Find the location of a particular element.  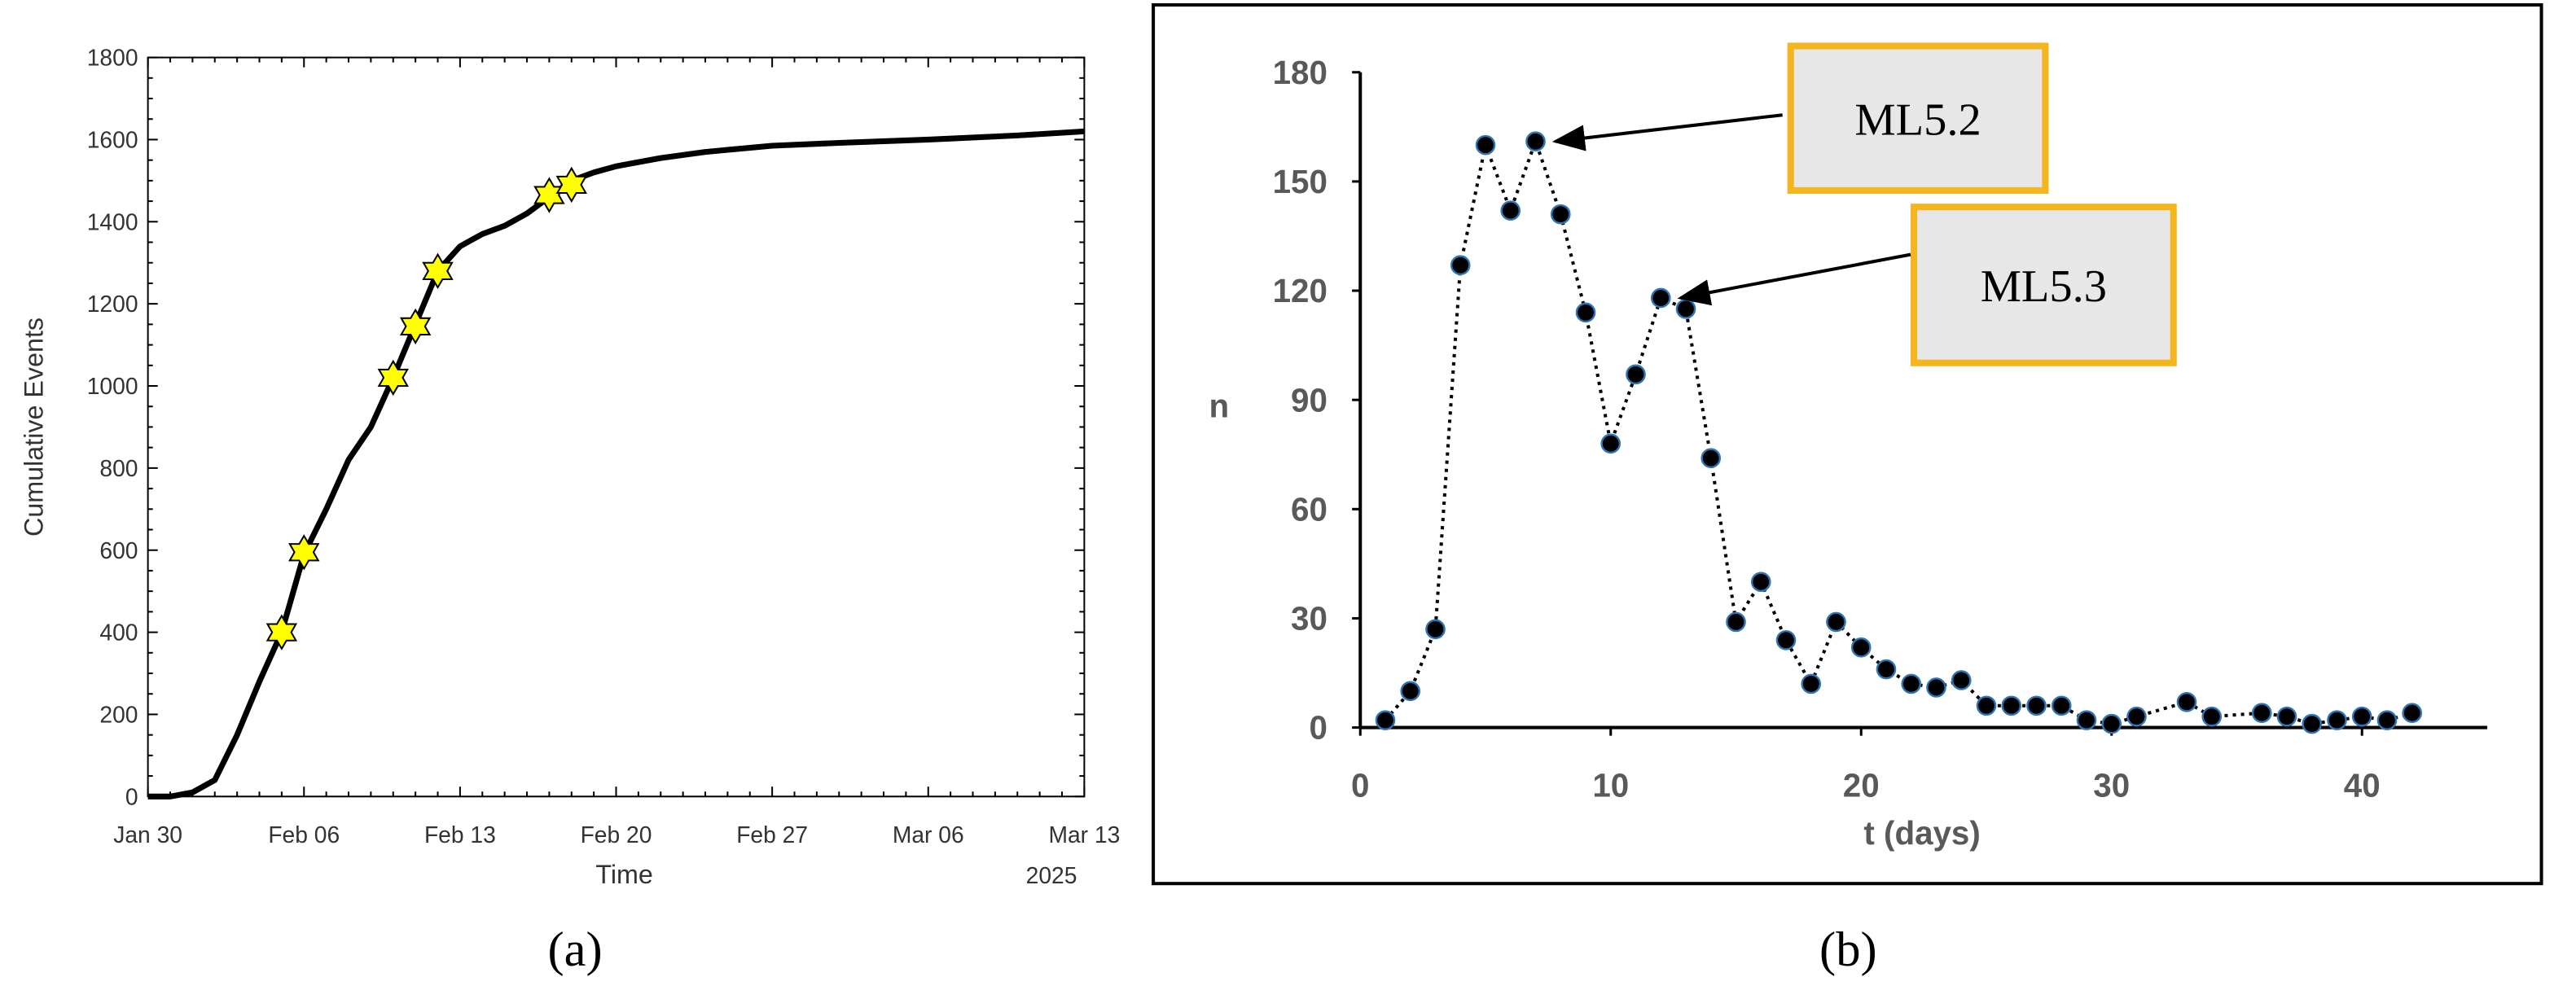

panel-label: (b) is located at coordinates (1848, 949).